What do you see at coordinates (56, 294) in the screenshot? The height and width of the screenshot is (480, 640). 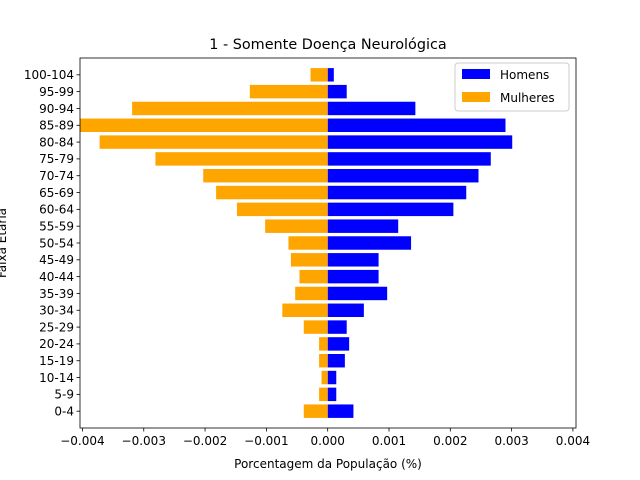 I see `y-tick-label-35-39: 35-39` at bounding box center [56, 294].